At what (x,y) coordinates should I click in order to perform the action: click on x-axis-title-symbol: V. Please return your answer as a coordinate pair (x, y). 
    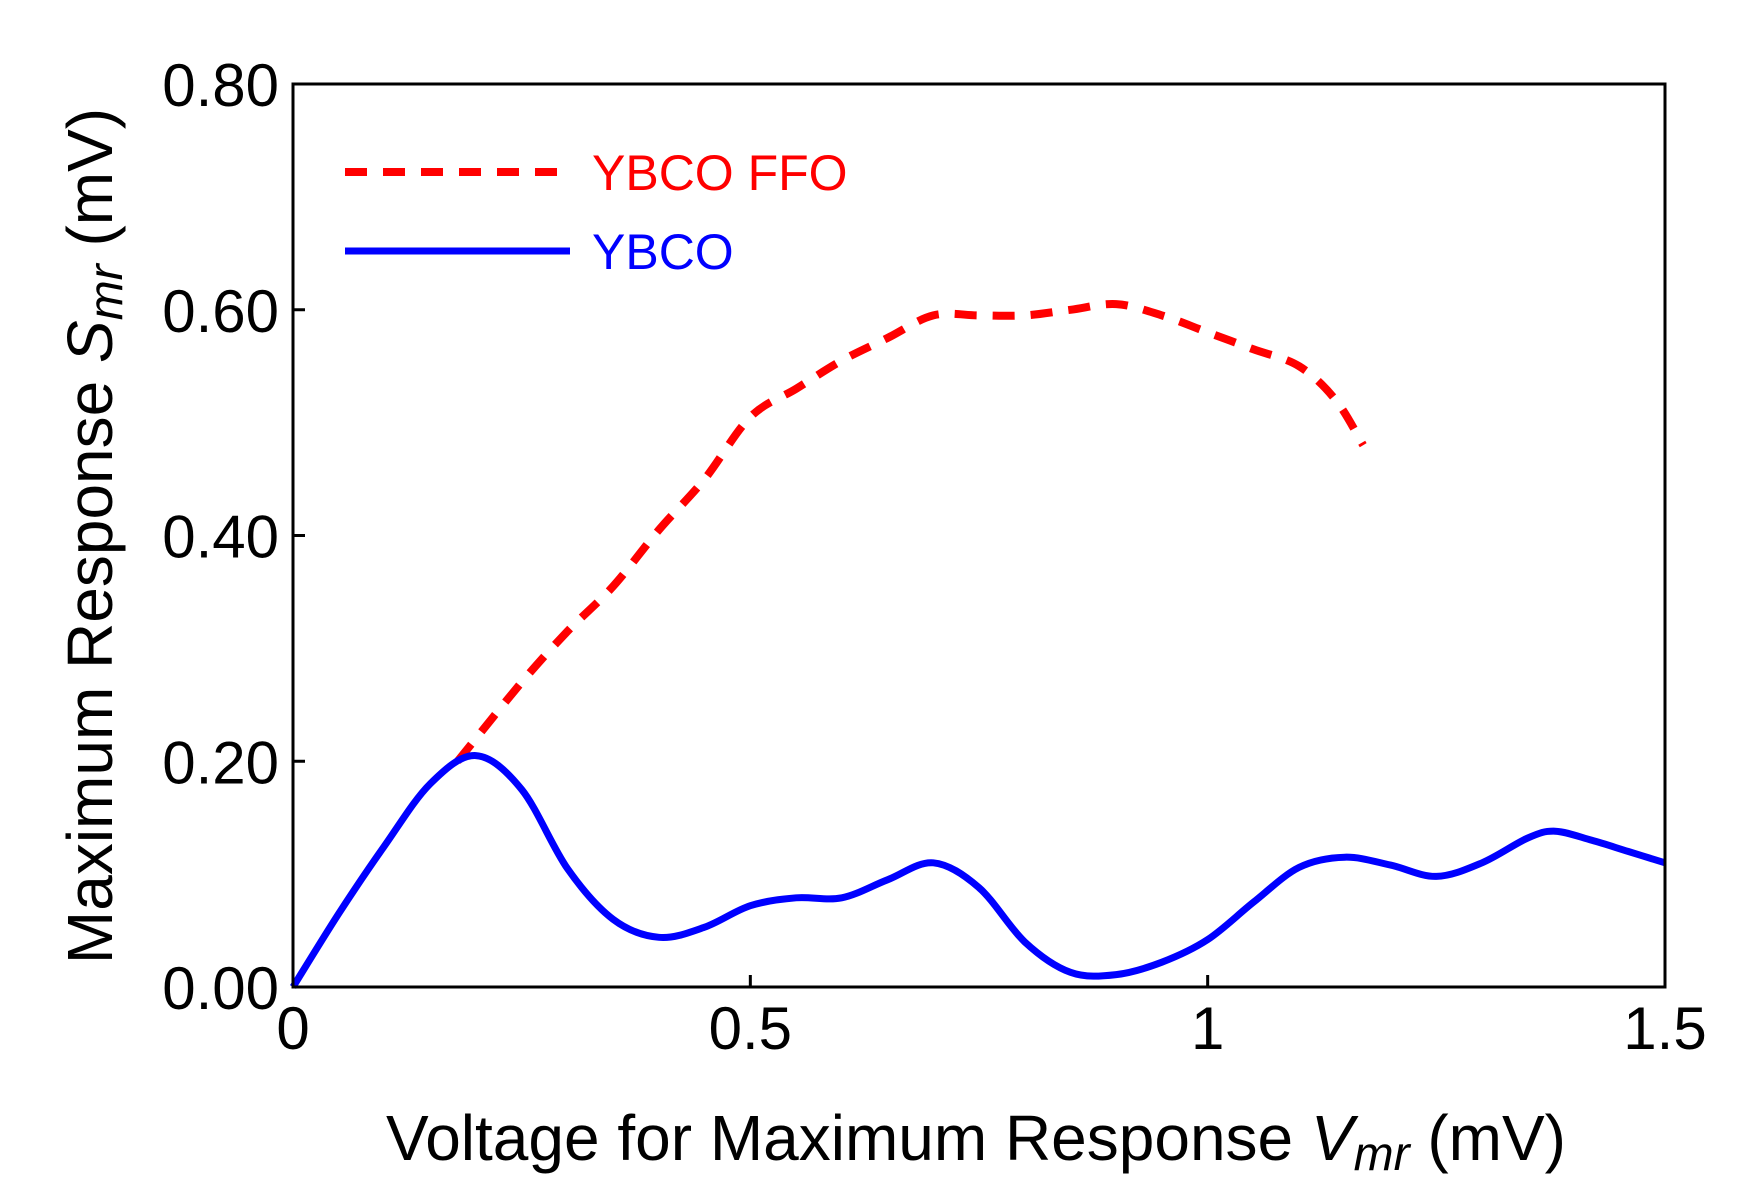
    Looking at the image, I should click on (1335, 1138).